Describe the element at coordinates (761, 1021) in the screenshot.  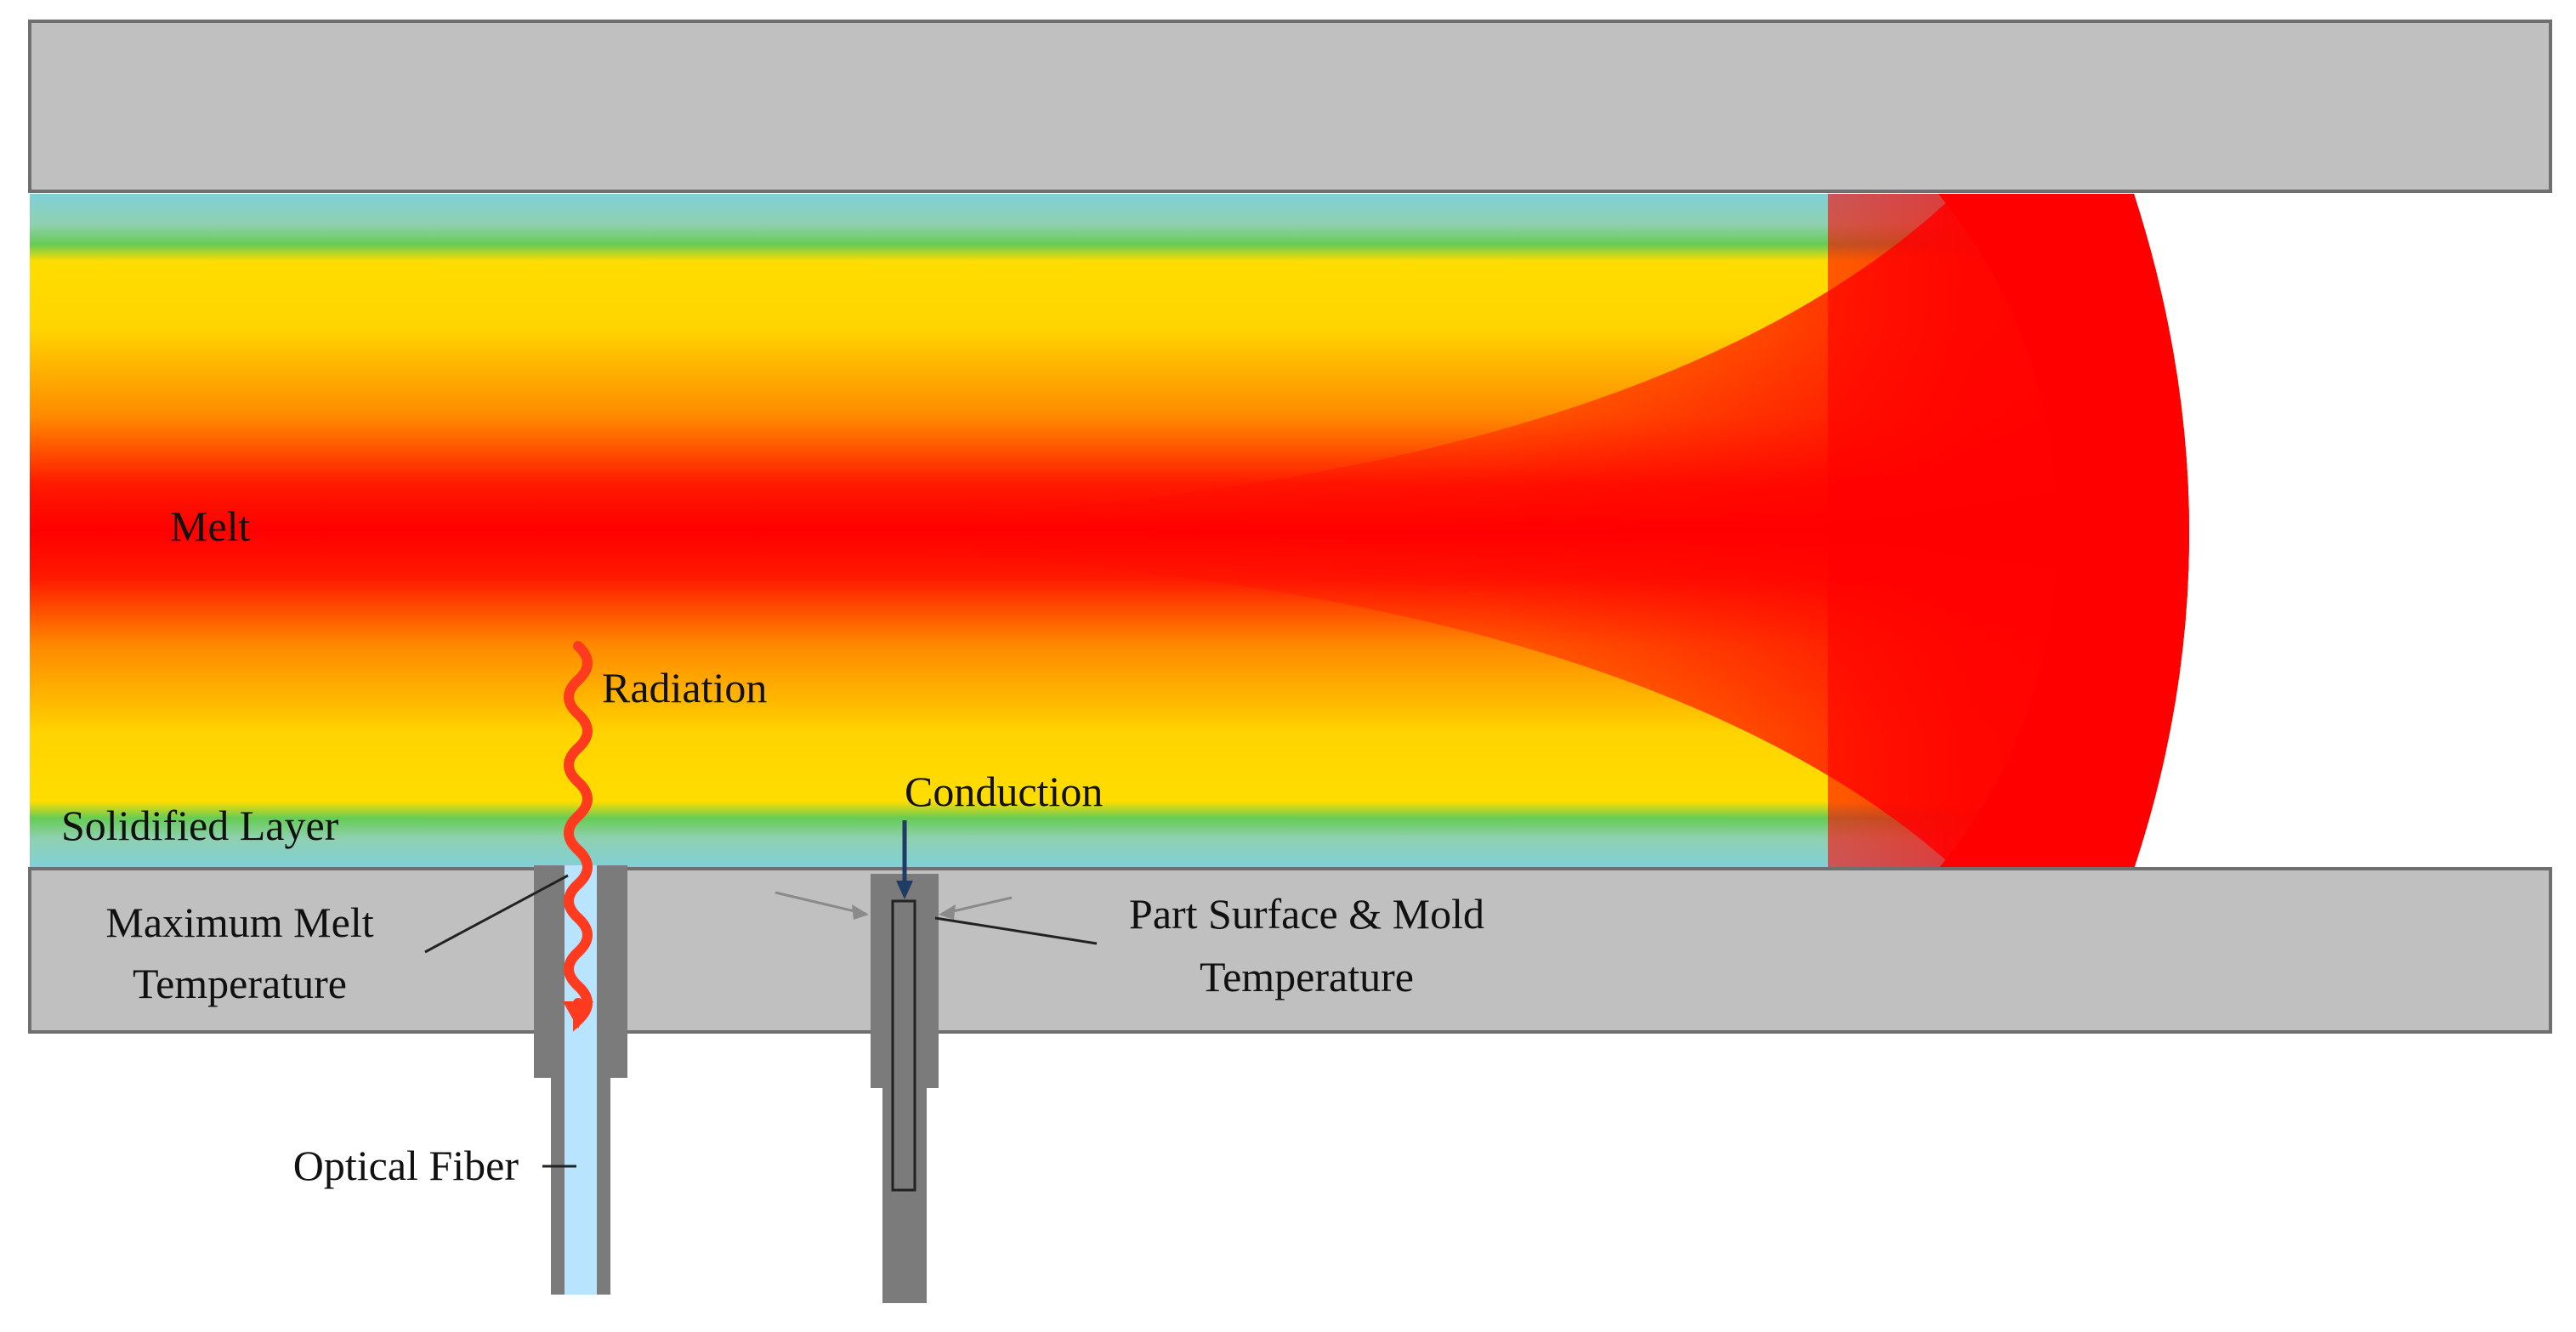
I see `leader-lines` at that location.